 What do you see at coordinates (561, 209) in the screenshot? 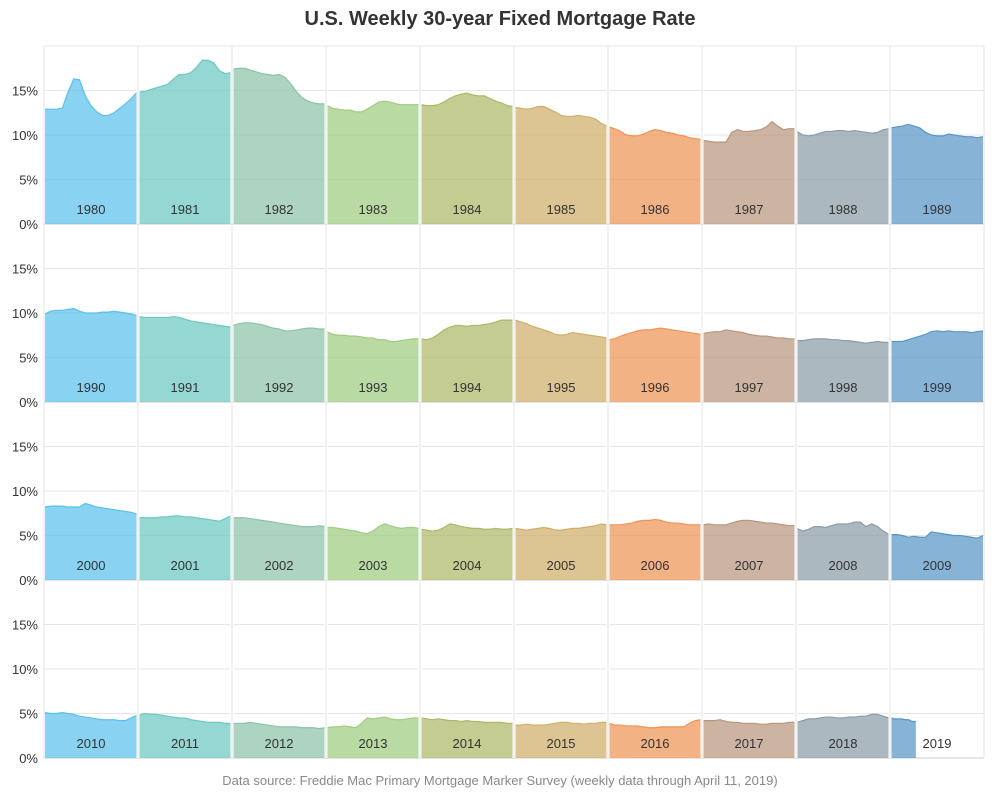
I see `year-label-1985: 1985` at bounding box center [561, 209].